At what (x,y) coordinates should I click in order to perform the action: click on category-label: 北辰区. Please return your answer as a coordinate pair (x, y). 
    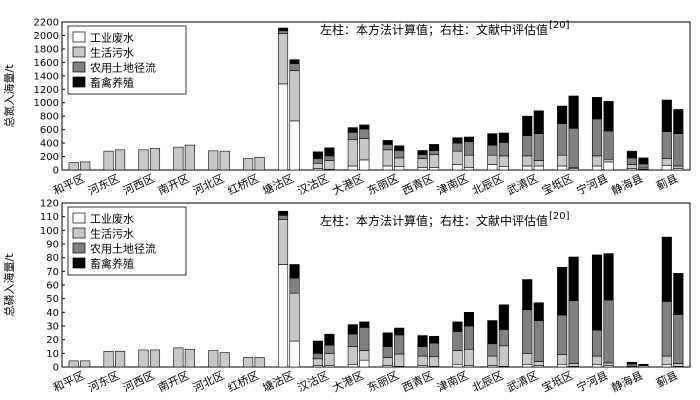
    Looking at the image, I should click on (487, 382).